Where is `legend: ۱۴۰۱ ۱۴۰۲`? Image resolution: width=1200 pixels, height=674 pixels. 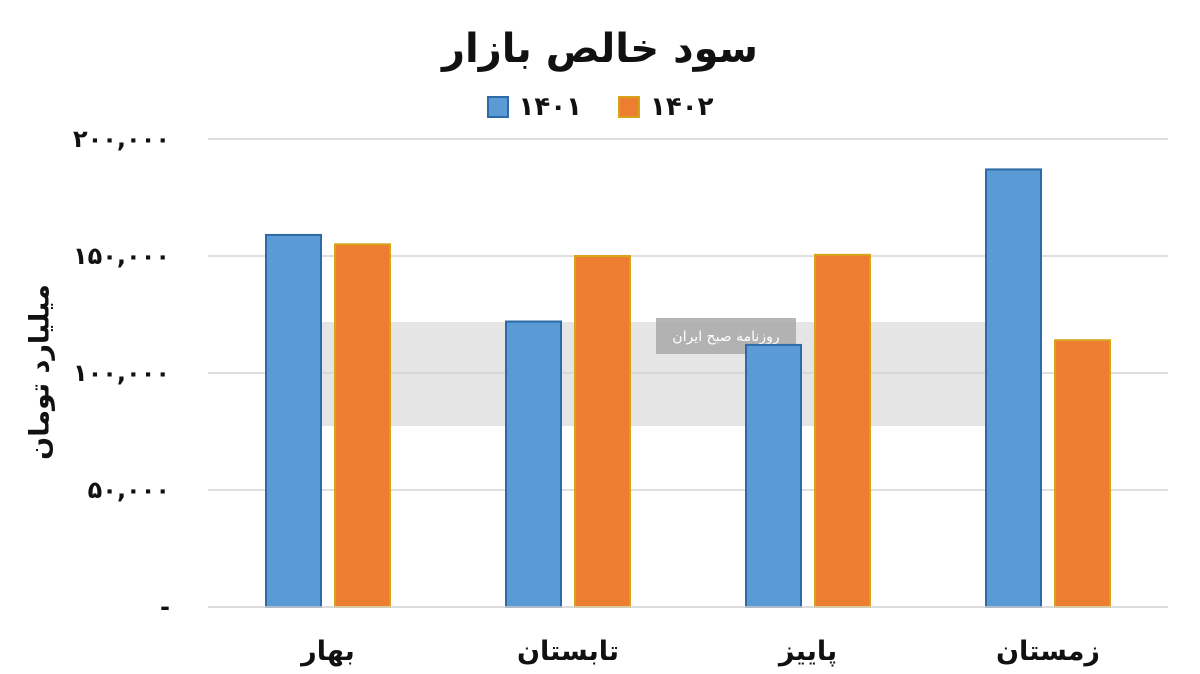
legend: ۱۴۰۱ ۱۴۰۲ is located at coordinates (600, 107).